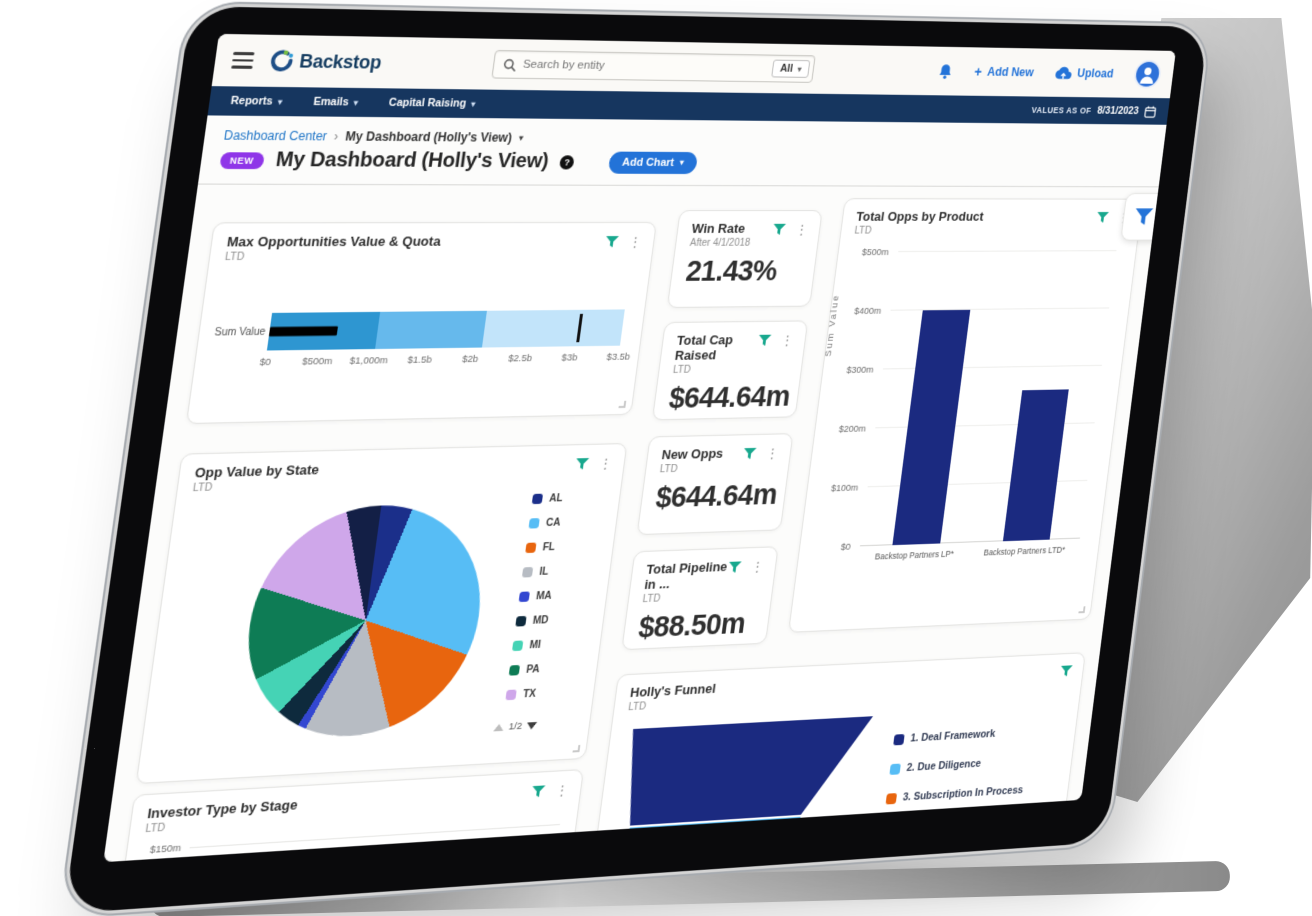 The height and width of the screenshot is (916, 1312). I want to click on dashboard-filter-button, so click(1143, 216).